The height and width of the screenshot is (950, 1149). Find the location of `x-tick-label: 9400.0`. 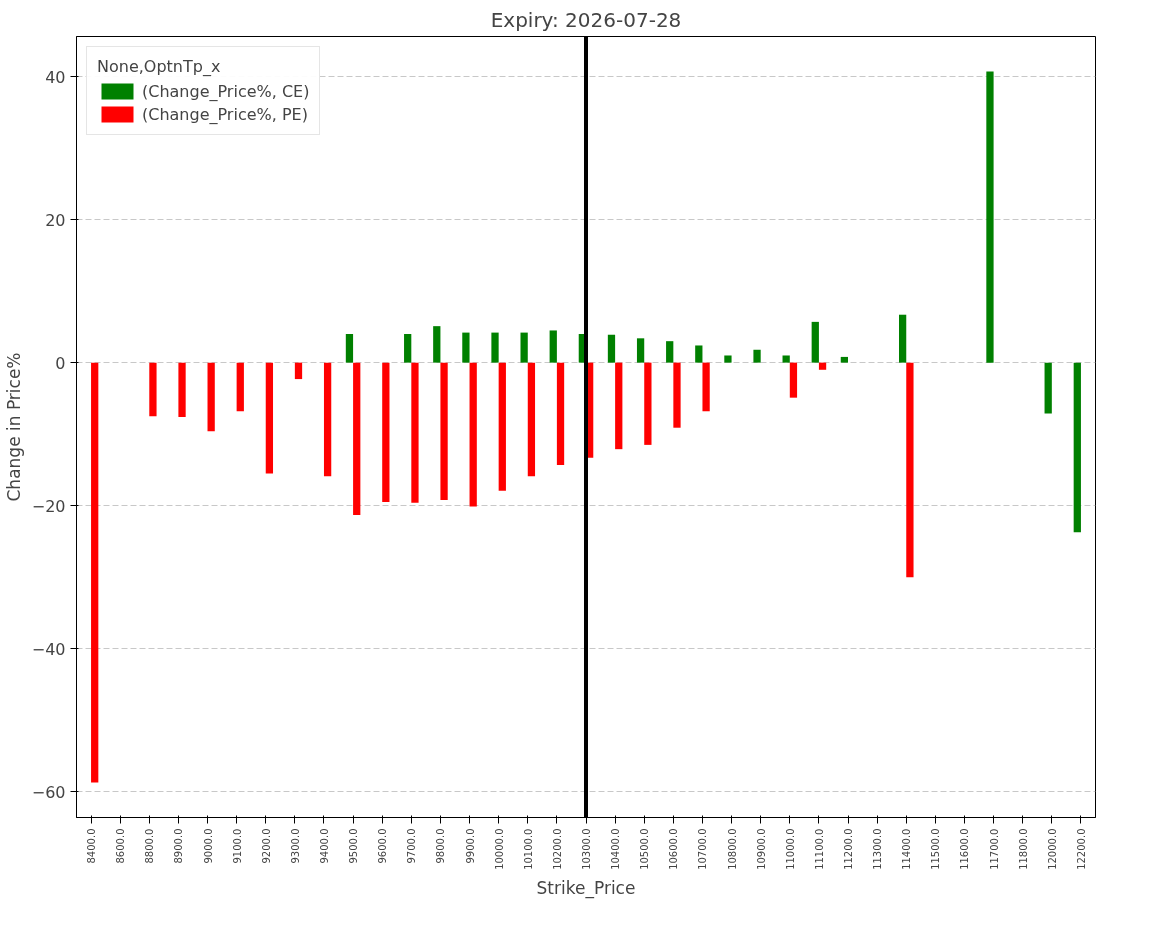

x-tick-label: 9400.0 is located at coordinates (324, 846).